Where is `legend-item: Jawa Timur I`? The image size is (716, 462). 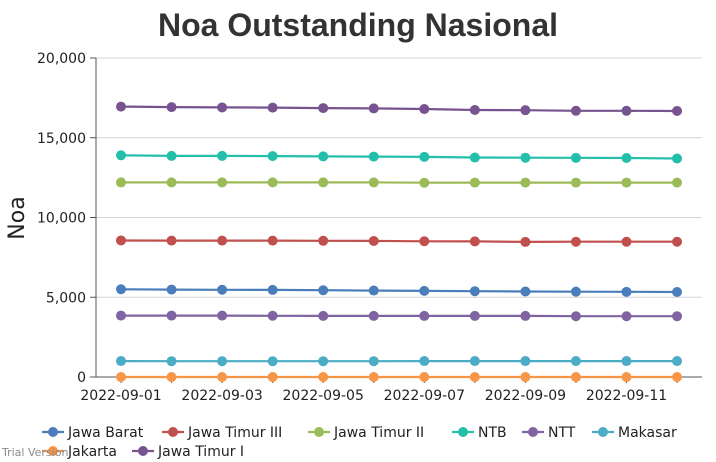 legend-item: Jawa Timur I is located at coordinates (188, 452).